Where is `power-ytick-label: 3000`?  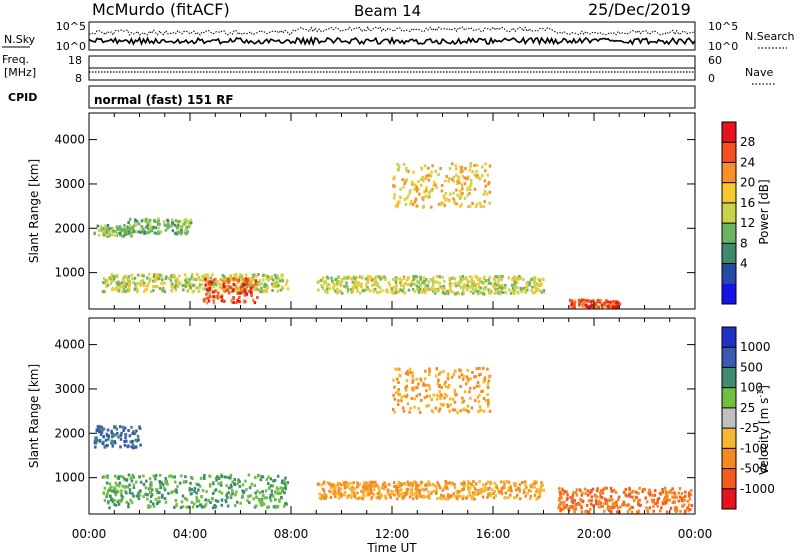
power-ytick-label: 3000 is located at coordinates (69, 184).